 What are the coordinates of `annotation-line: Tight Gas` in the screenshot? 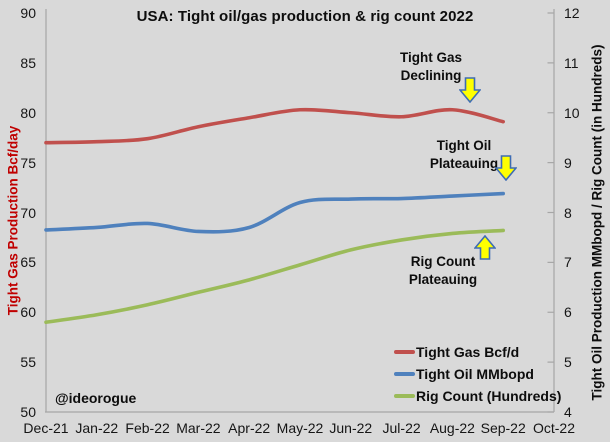 It's located at (430, 57).